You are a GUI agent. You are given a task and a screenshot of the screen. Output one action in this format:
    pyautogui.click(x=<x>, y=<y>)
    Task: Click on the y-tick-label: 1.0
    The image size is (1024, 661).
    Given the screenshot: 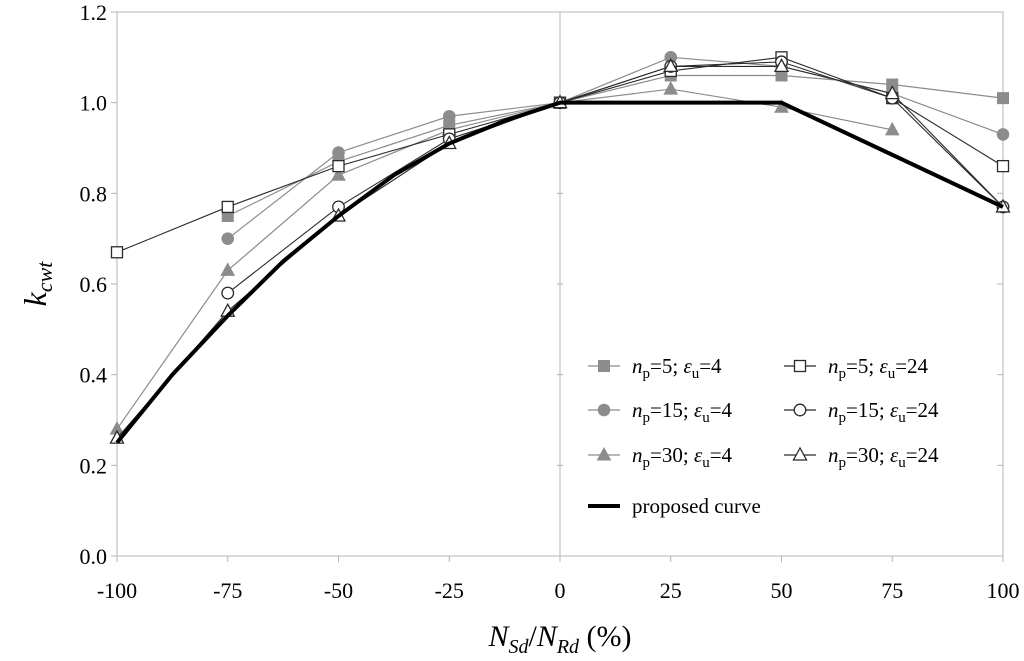 What is the action you would take?
    pyautogui.click(x=94, y=103)
    